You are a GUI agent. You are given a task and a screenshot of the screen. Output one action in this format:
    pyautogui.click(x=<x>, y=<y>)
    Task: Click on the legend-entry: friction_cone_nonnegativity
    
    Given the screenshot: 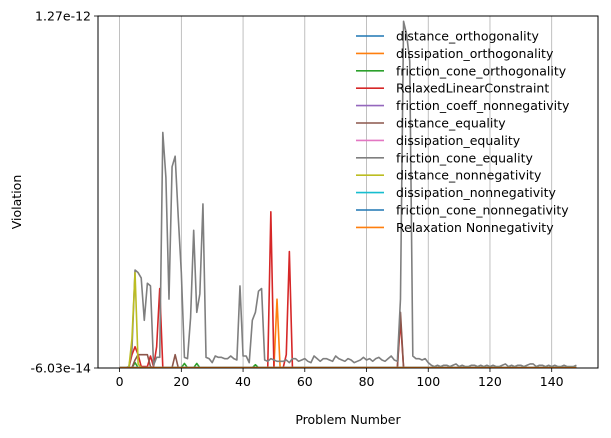 What is the action you would take?
    pyautogui.click(x=482, y=210)
    